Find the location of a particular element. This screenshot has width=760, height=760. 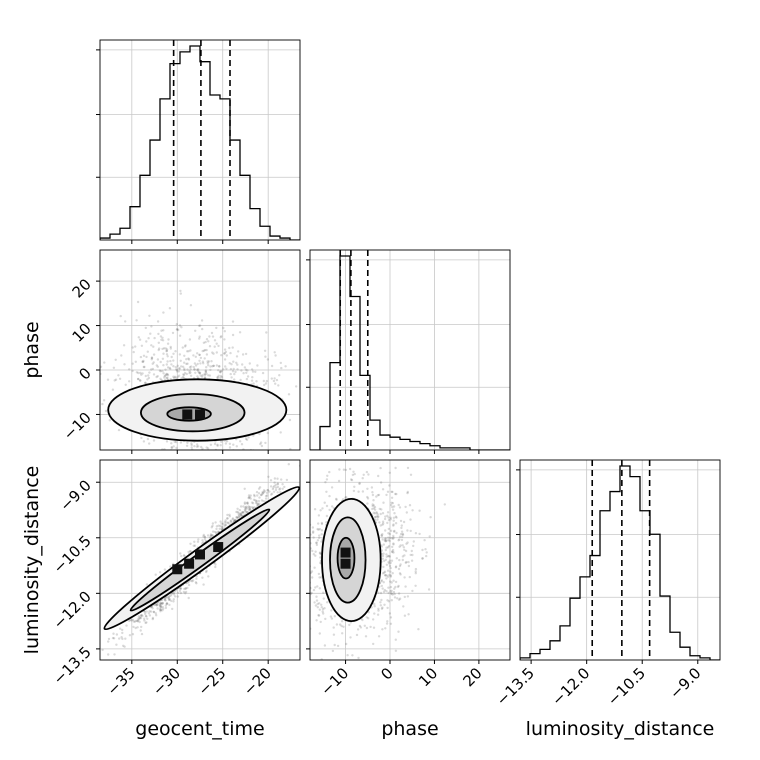

panel-content is located at coordinates (200, 379).